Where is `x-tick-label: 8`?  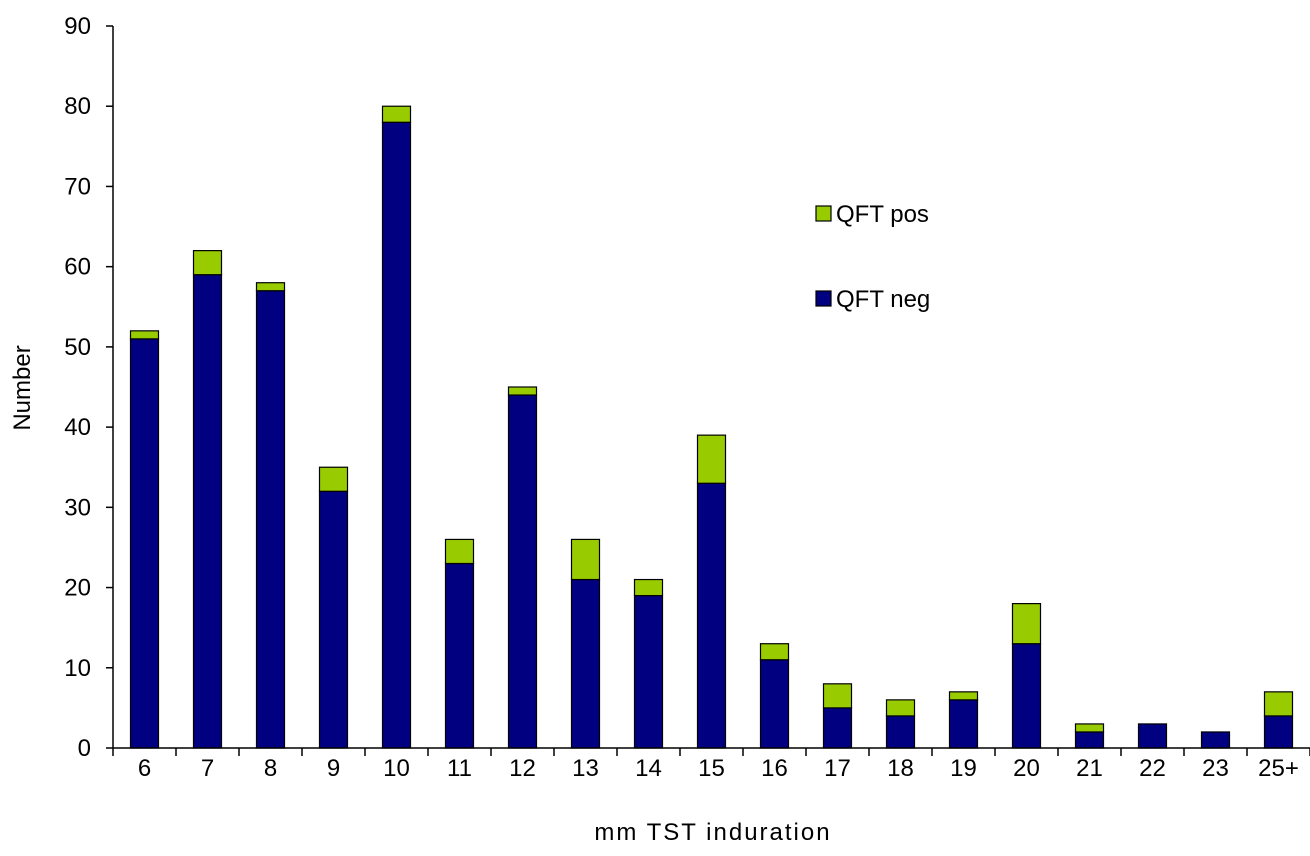 x-tick-label: 8 is located at coordinates (270, 768).